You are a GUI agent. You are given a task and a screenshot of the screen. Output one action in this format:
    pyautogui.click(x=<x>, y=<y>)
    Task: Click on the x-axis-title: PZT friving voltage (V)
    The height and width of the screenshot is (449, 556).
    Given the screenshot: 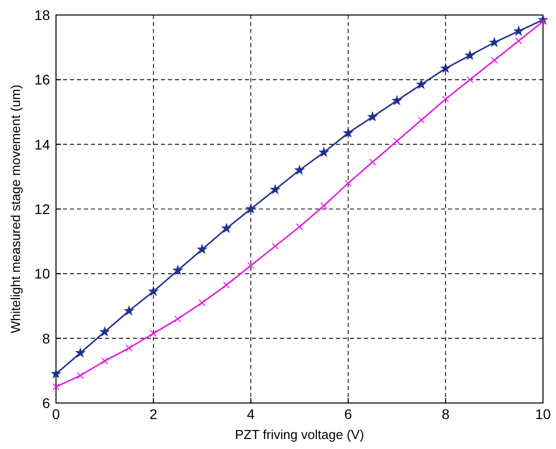 What is the action you would take?
    pyautogui.click(x=299, y=434)
    